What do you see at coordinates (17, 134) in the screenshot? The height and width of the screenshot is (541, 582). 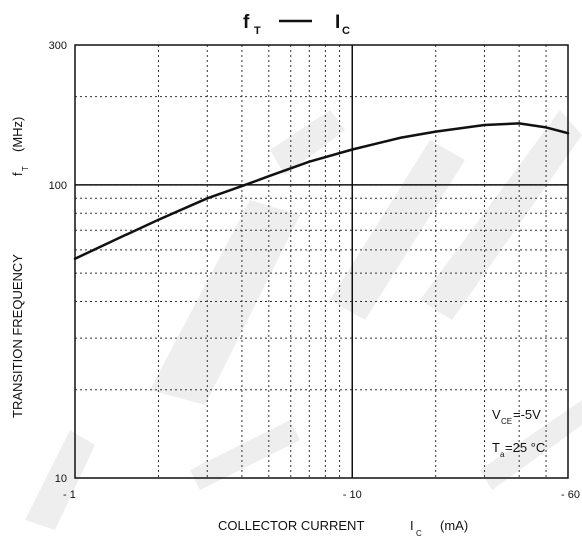 I see `y-axis-unit: (MHz)` at bounding box center [17, 134].